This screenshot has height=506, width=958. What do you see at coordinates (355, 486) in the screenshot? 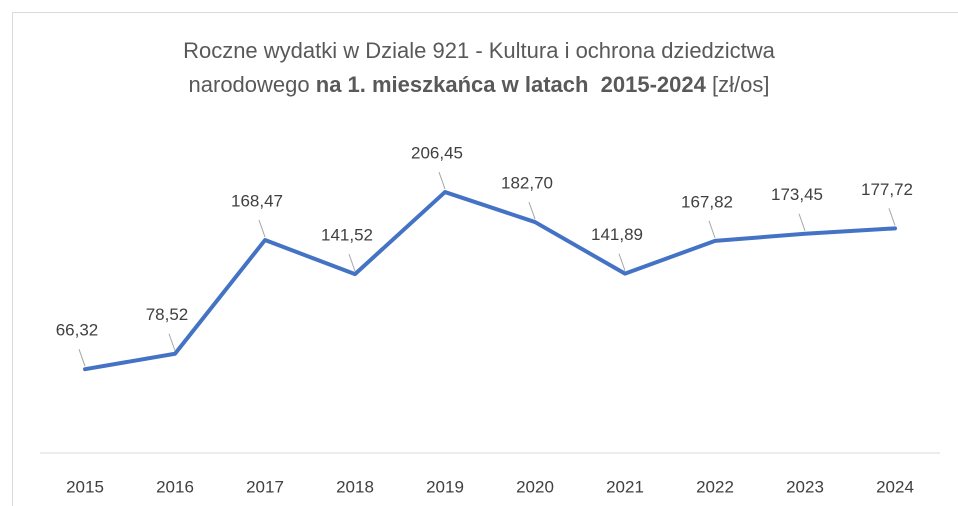
I see `x-tick-label: 2018` at bounding box center [355, 486].